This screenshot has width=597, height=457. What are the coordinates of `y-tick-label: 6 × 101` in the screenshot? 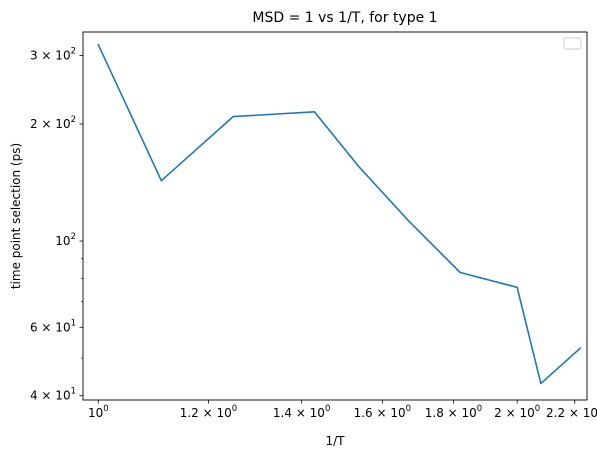 It's located at (53, 326).